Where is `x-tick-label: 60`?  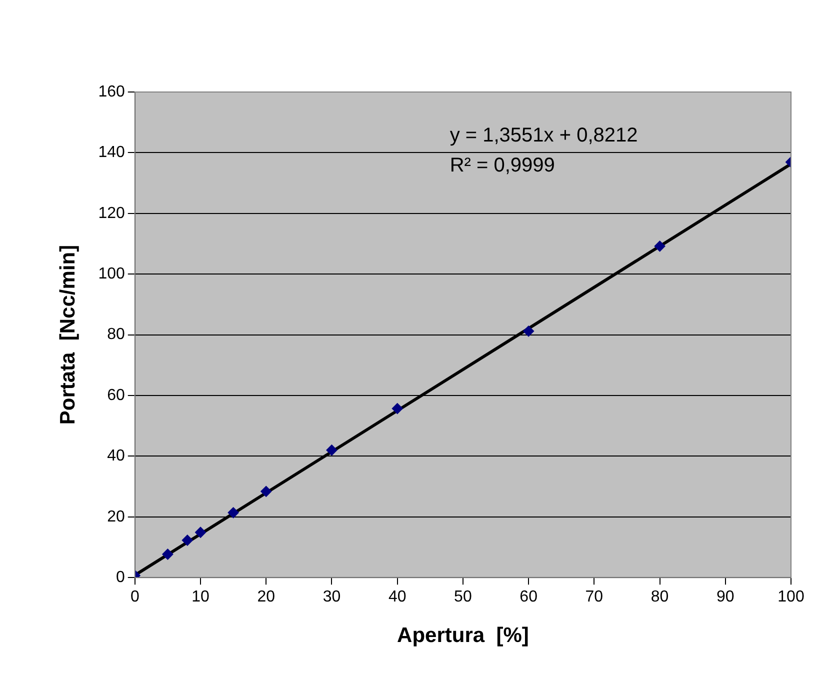
x-tick-label: 60 is located at coordinates (529, 597).